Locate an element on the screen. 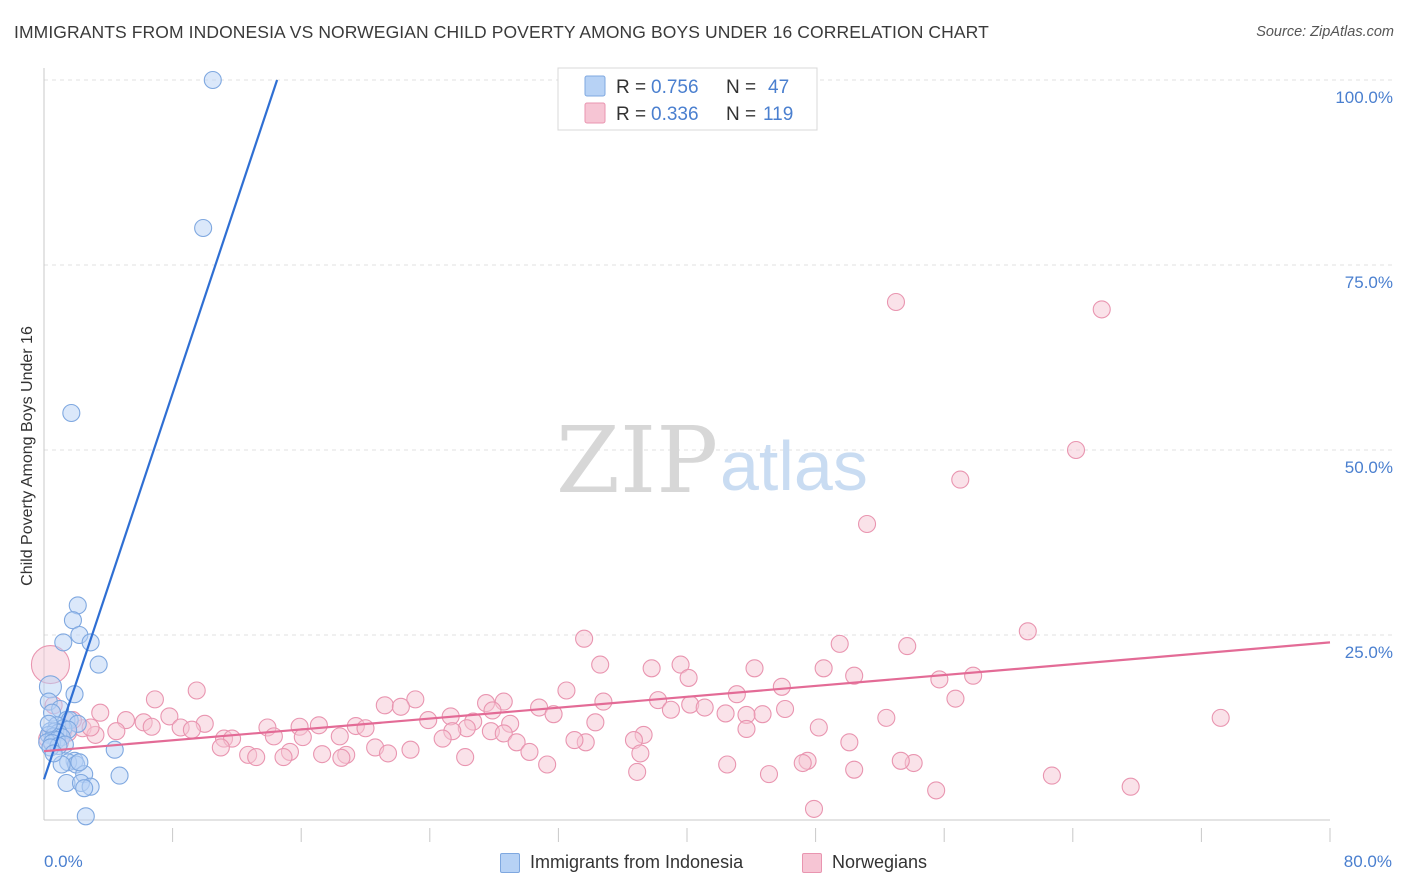 Image resolution: width=1406 pixels, height=892 pixels. stats-legend: R = 0.756 N = 47 R = 0.336 N = 119 is located at coordinates (687, 99).